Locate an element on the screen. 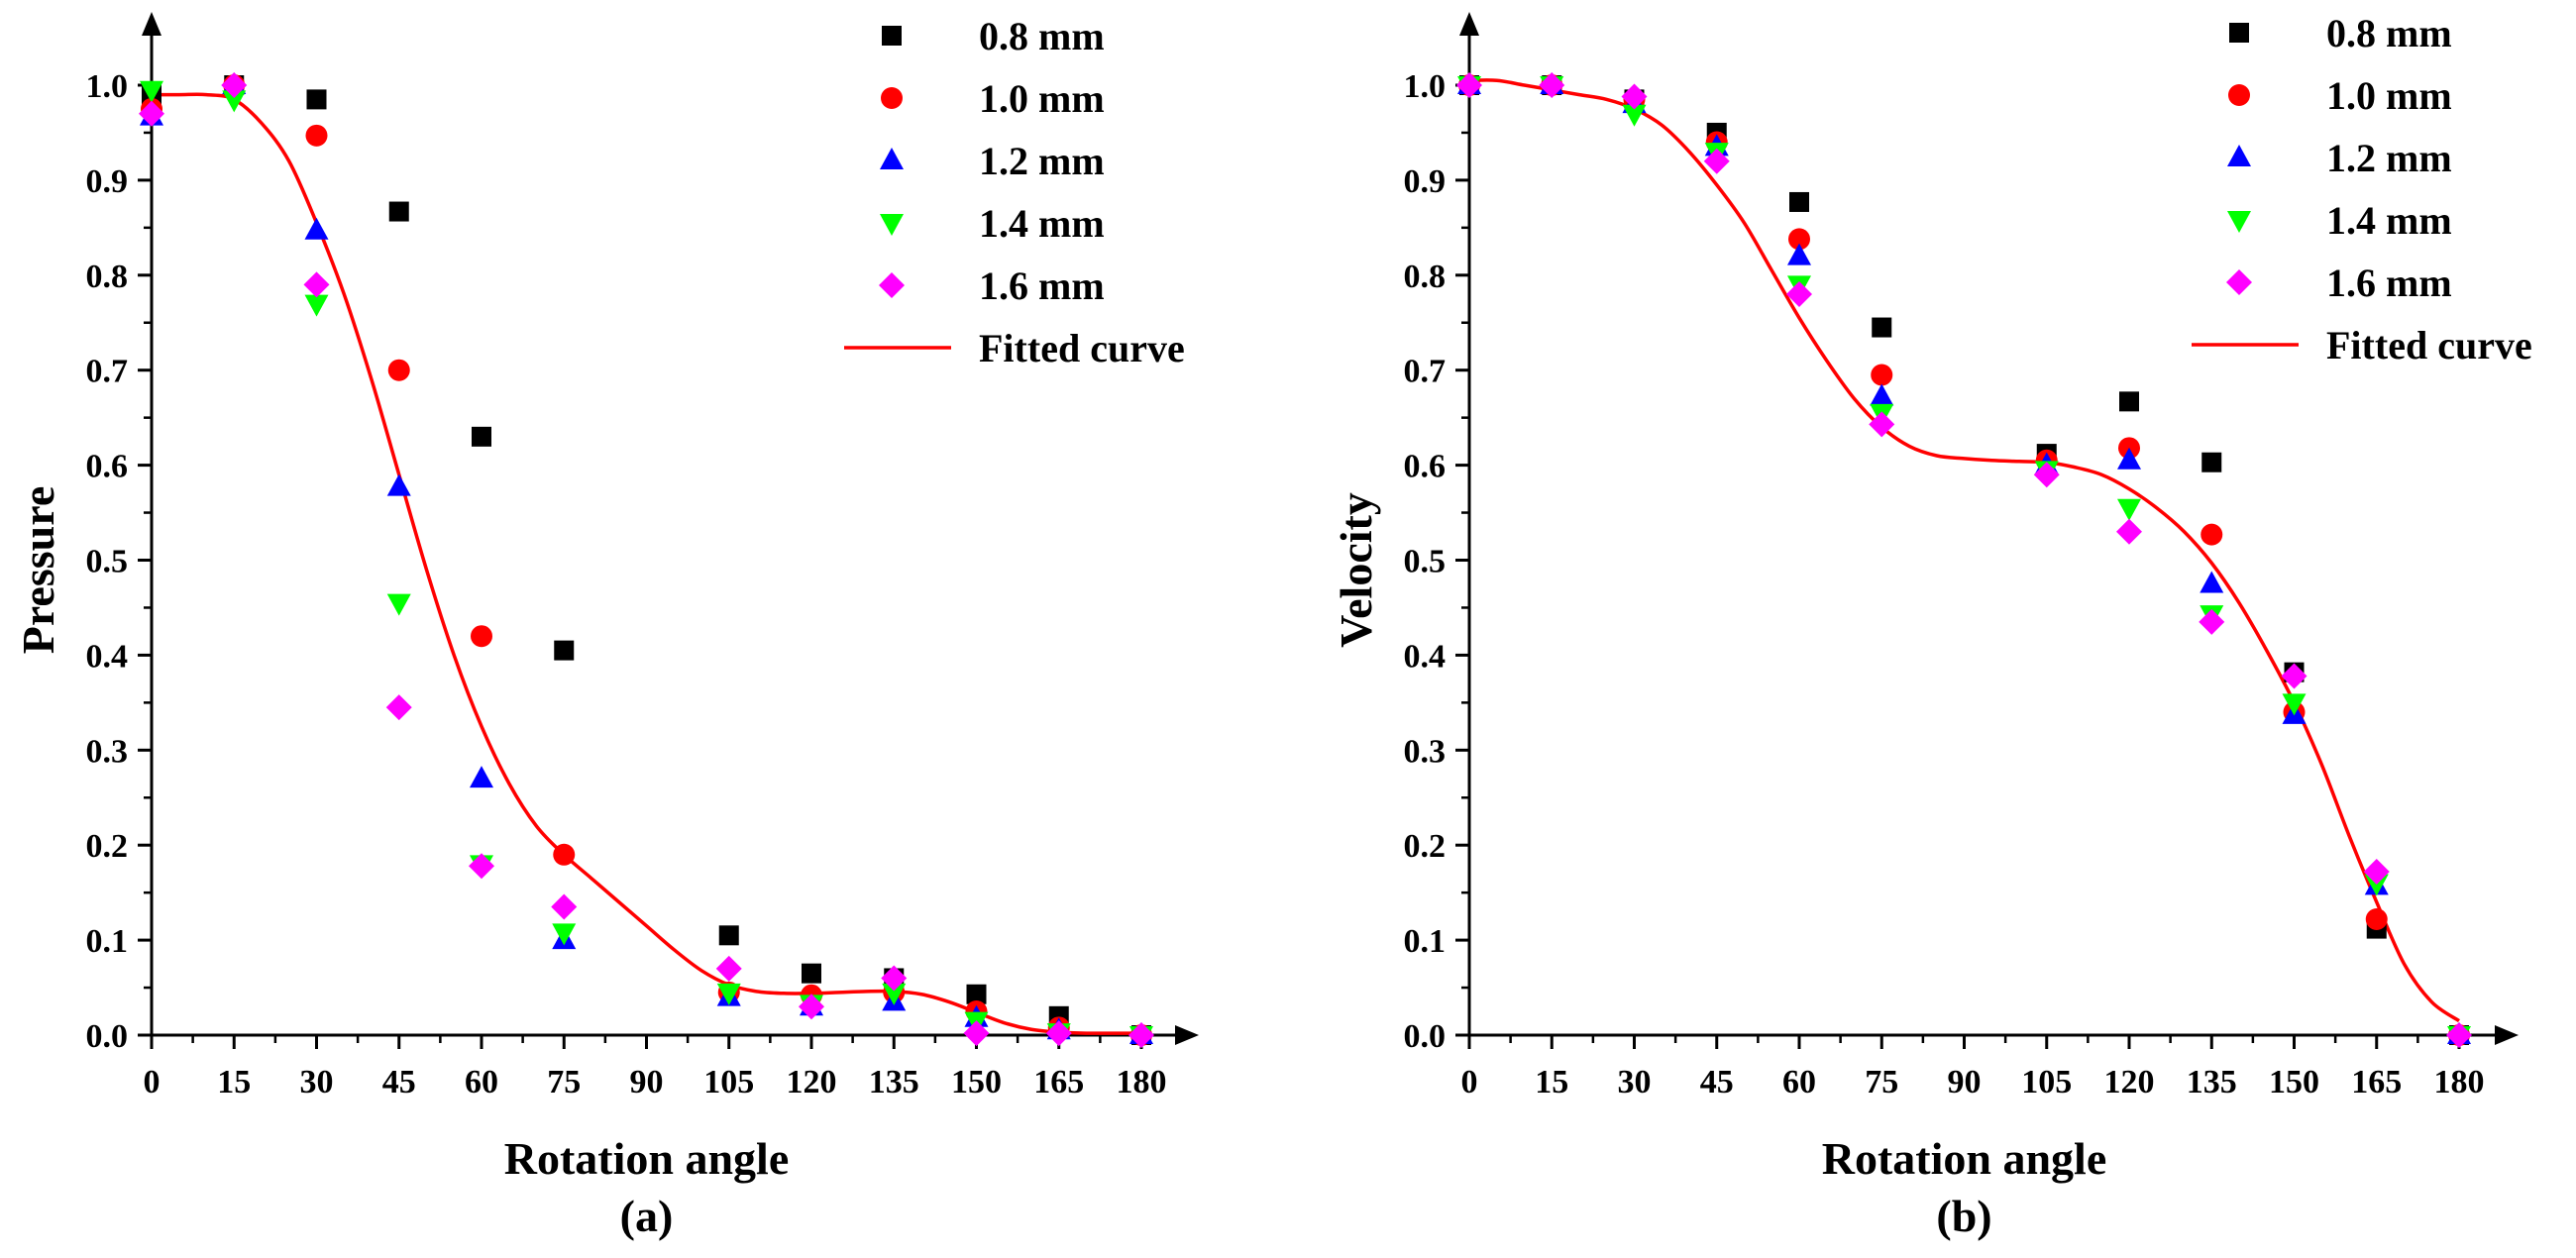 The width and height of the screenshot is (2576, 1258). panel-label: (a) is located at coordinates (647, 1216).